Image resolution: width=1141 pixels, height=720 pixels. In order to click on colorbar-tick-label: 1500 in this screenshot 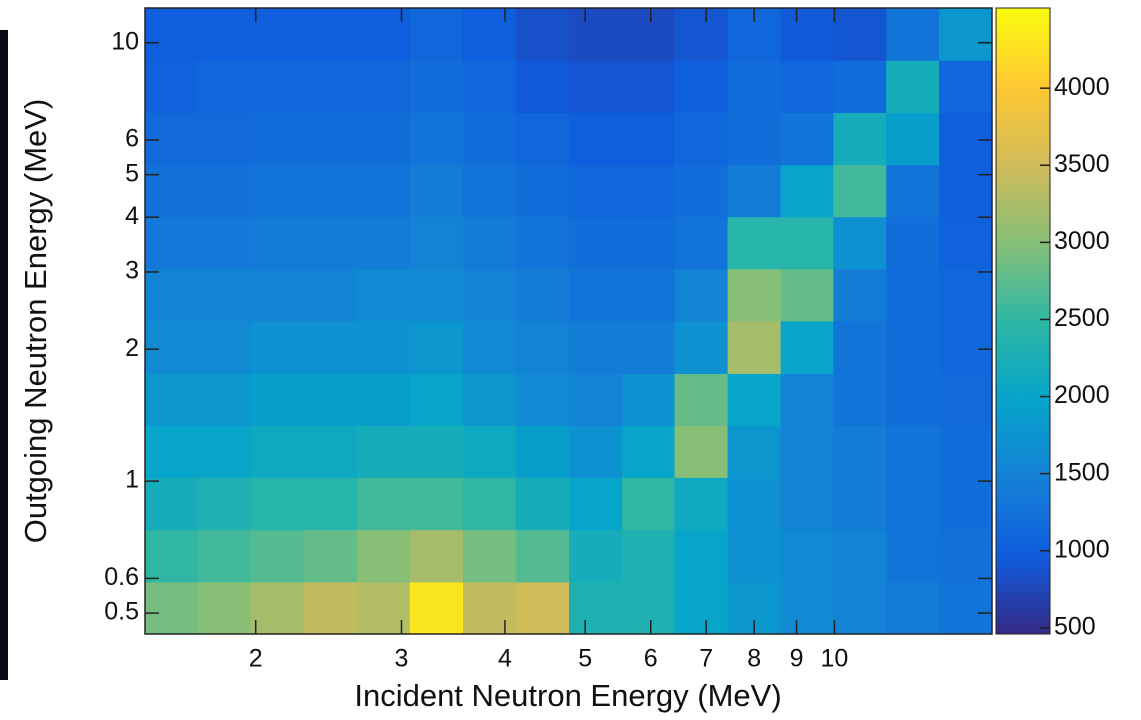, I will do `click(1082, 472)`.